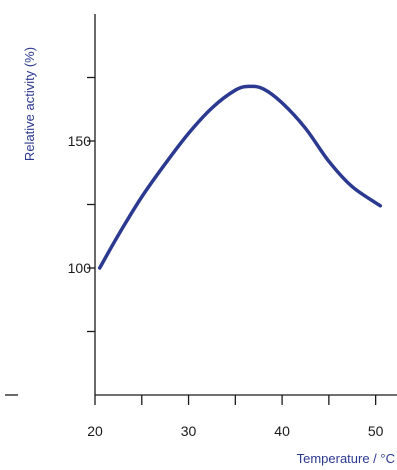 Image resolution: width=397 pixels, height=470 pixels. What do you see at coordinates (282, 431) in the screenshot?
I see `x-tick-label: 40` at bounding box center [282, 431].